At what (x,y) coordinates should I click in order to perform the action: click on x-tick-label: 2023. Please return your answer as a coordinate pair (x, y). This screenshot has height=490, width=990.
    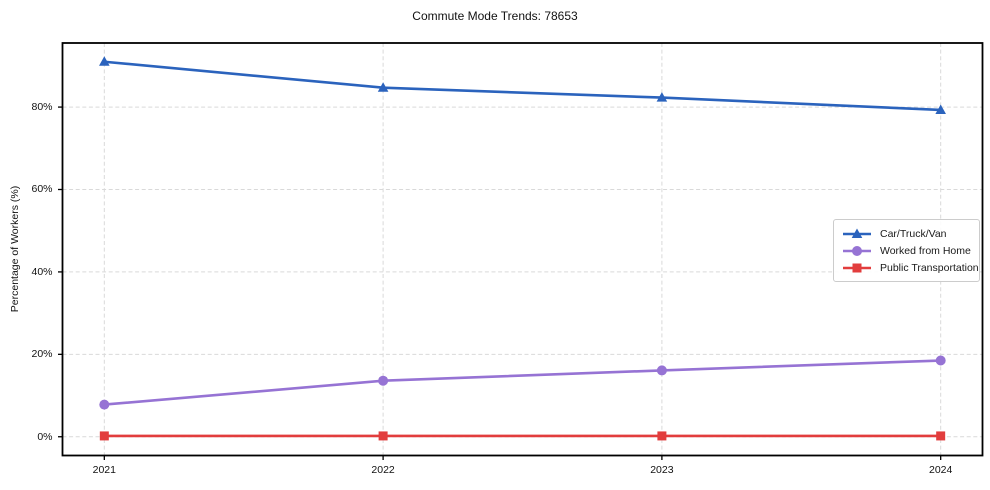
    Looking at the image, I should click on (662, 469).